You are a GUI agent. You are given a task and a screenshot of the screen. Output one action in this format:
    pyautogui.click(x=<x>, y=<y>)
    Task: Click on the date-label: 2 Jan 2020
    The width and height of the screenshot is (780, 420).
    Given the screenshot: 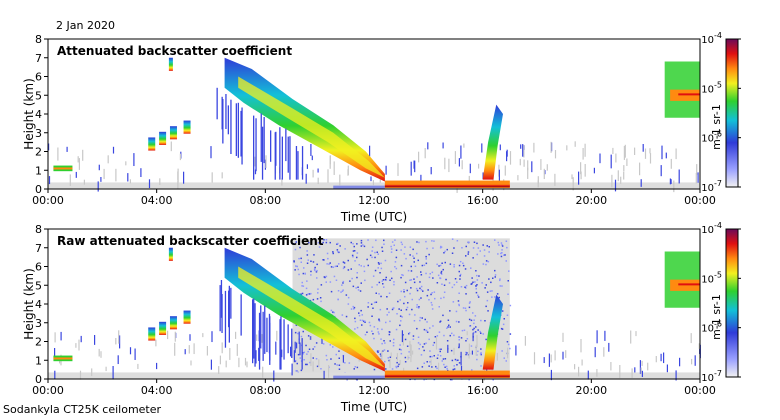 What is the action you would take?
    pyautogui.click(x=85, y=25)
    